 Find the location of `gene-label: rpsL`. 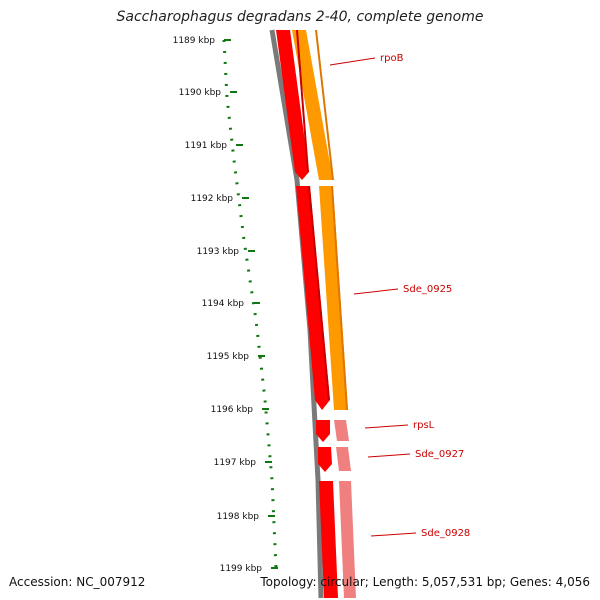

gene-label: rpsL is located at coordinates (424, 425).